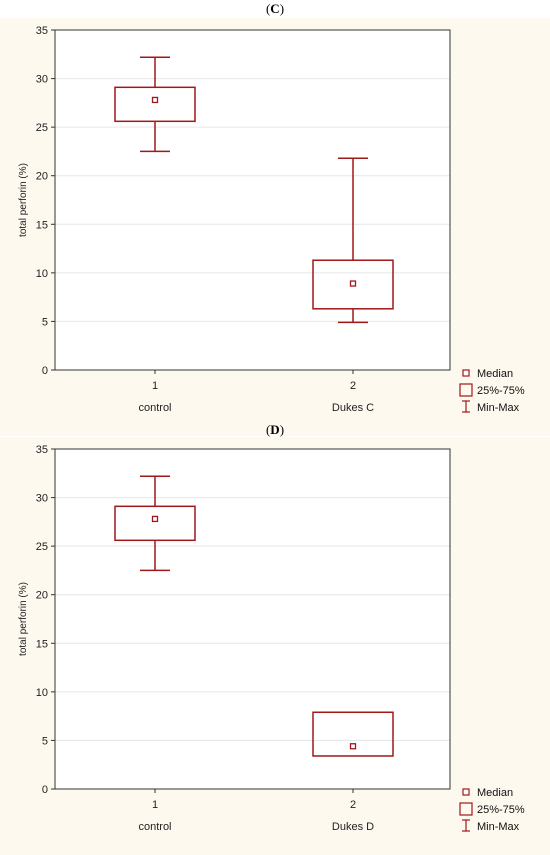 The width and height of the screenshot is (550, 855). I want to click on category-label: Dukes C, so click(353, 408).